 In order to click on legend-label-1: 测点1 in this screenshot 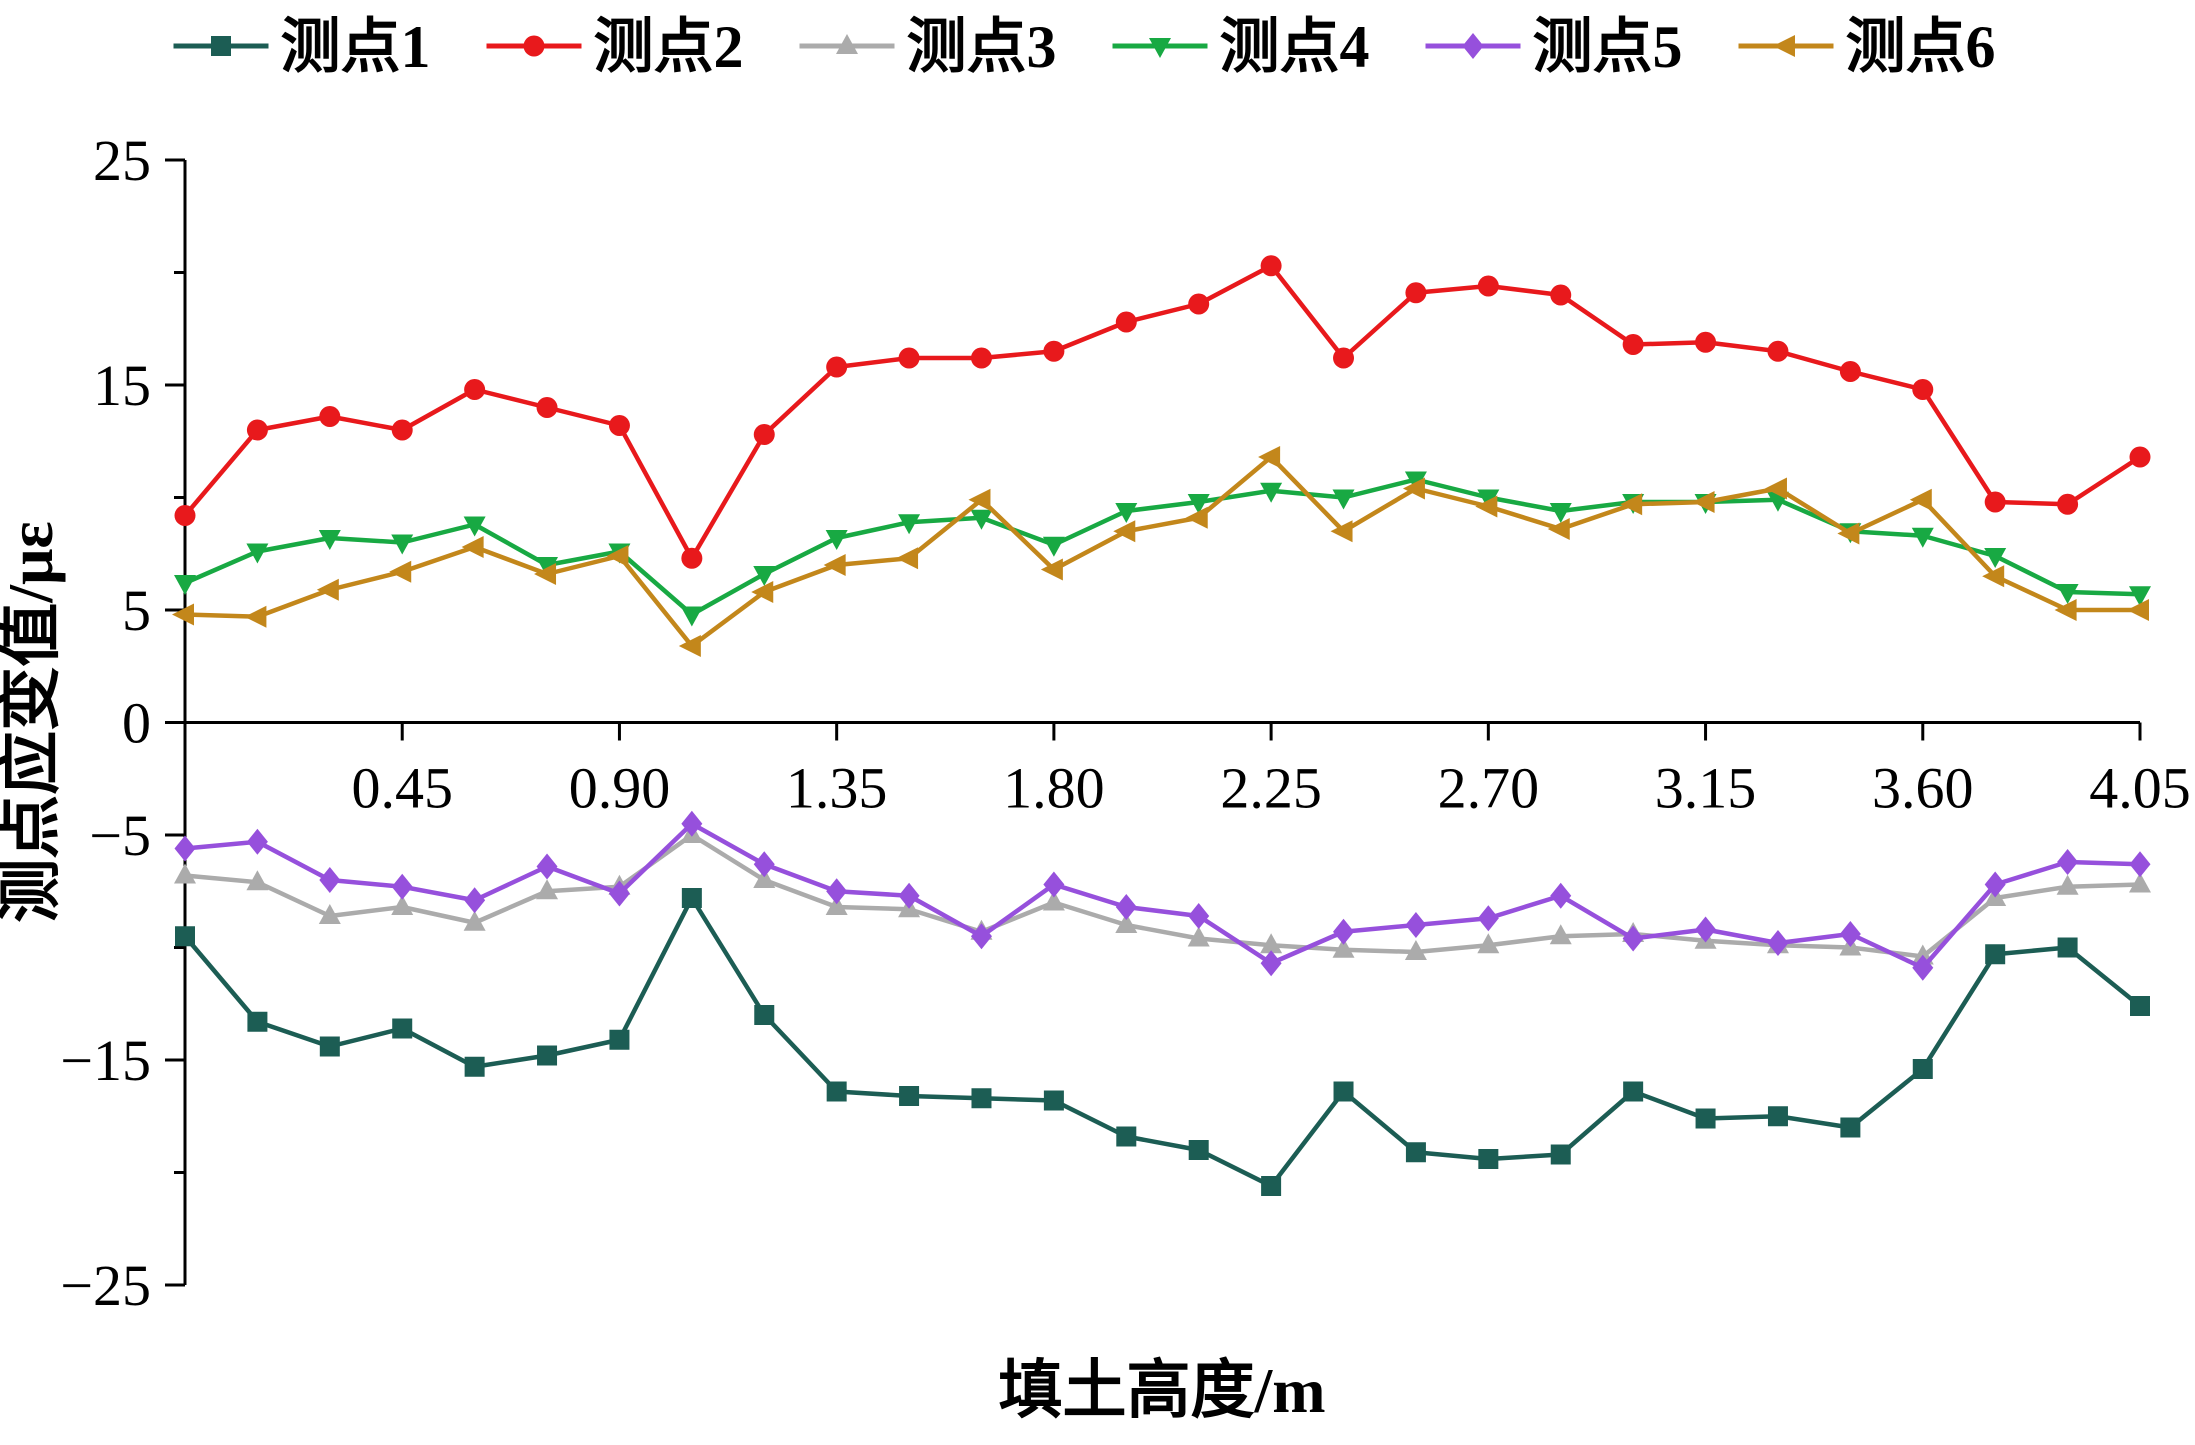, I will do `click(356, 47)`.